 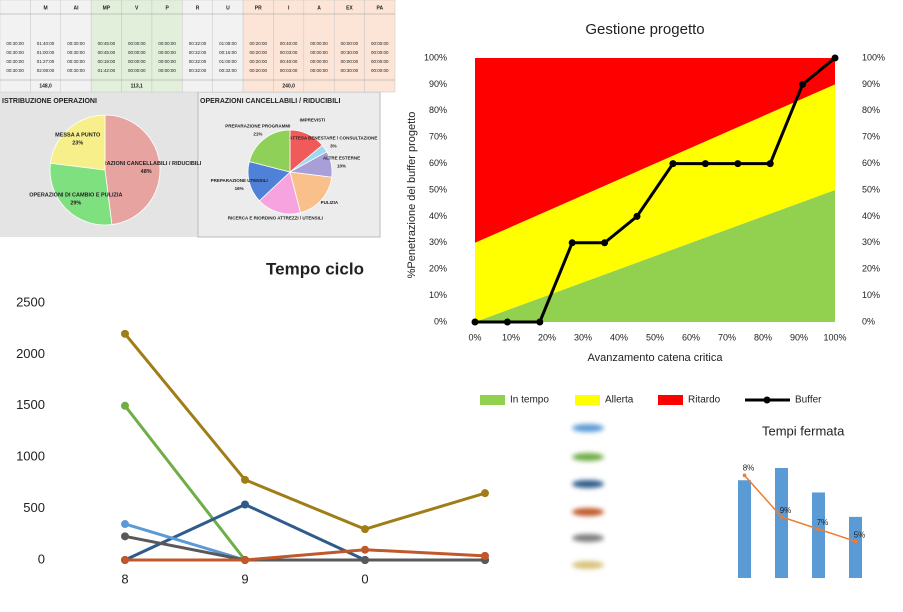 I want to click on slice-value: 3%, so click(x=333, y=146).